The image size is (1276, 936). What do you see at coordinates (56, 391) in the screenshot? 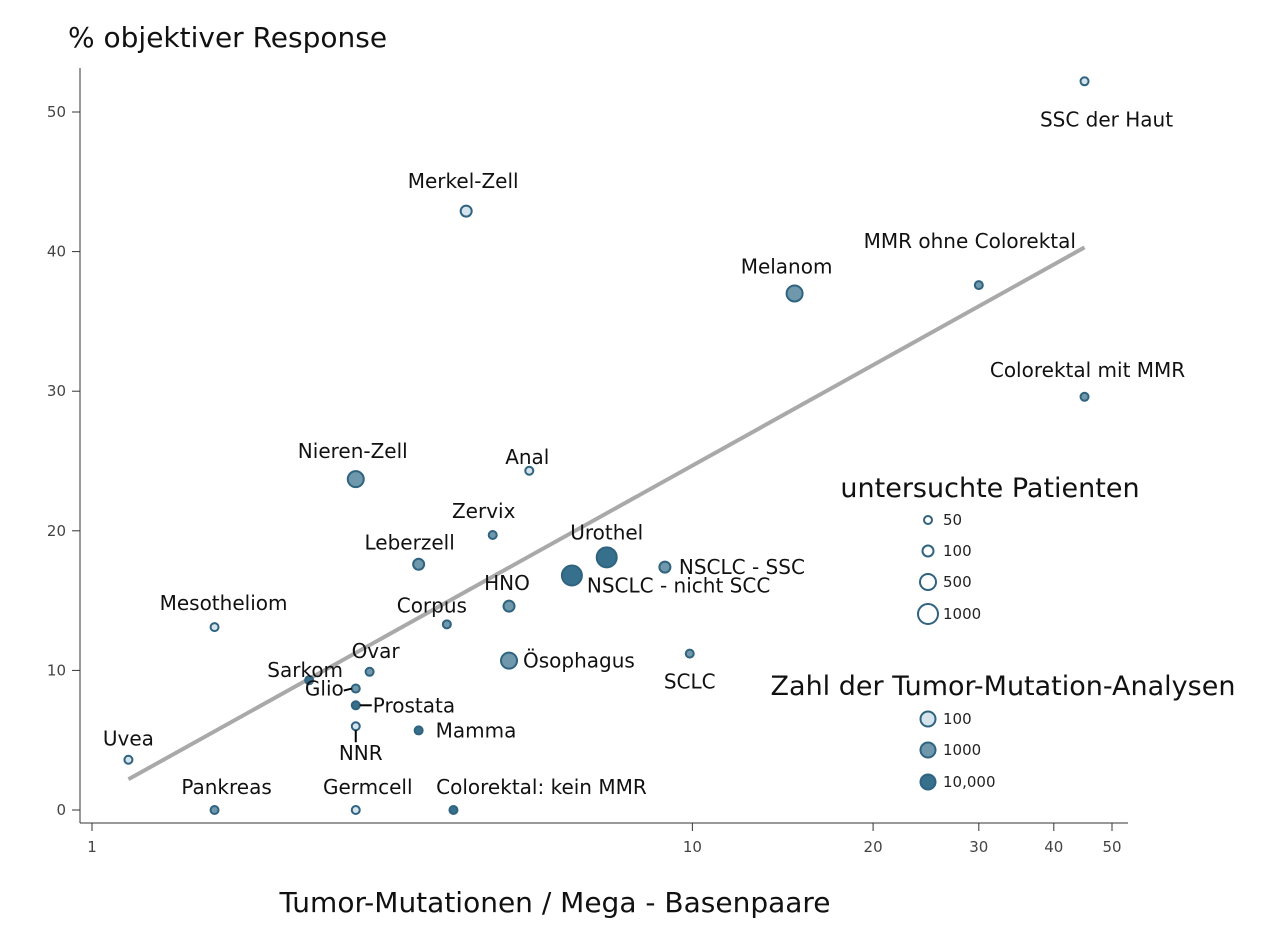
I see `y-tick-label: 30` at bounding box center [56, 391].